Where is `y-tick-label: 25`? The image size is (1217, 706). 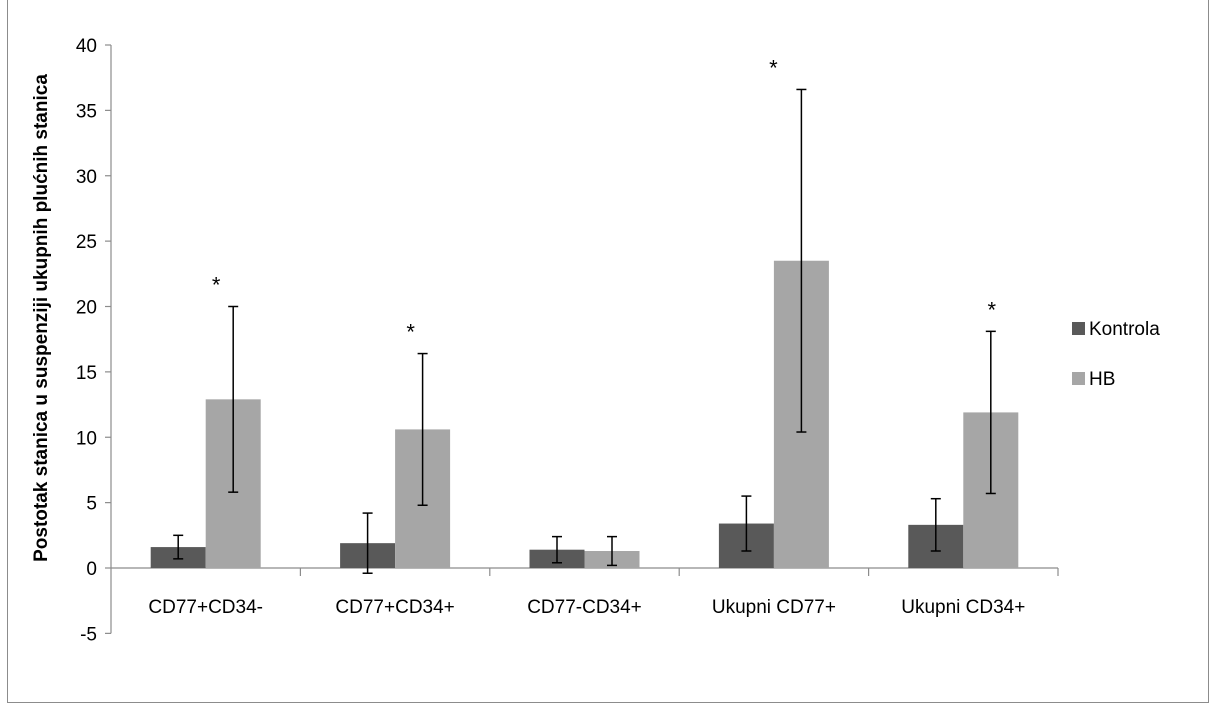 y-tick-label: 25 is located at coordinates (86, 242).